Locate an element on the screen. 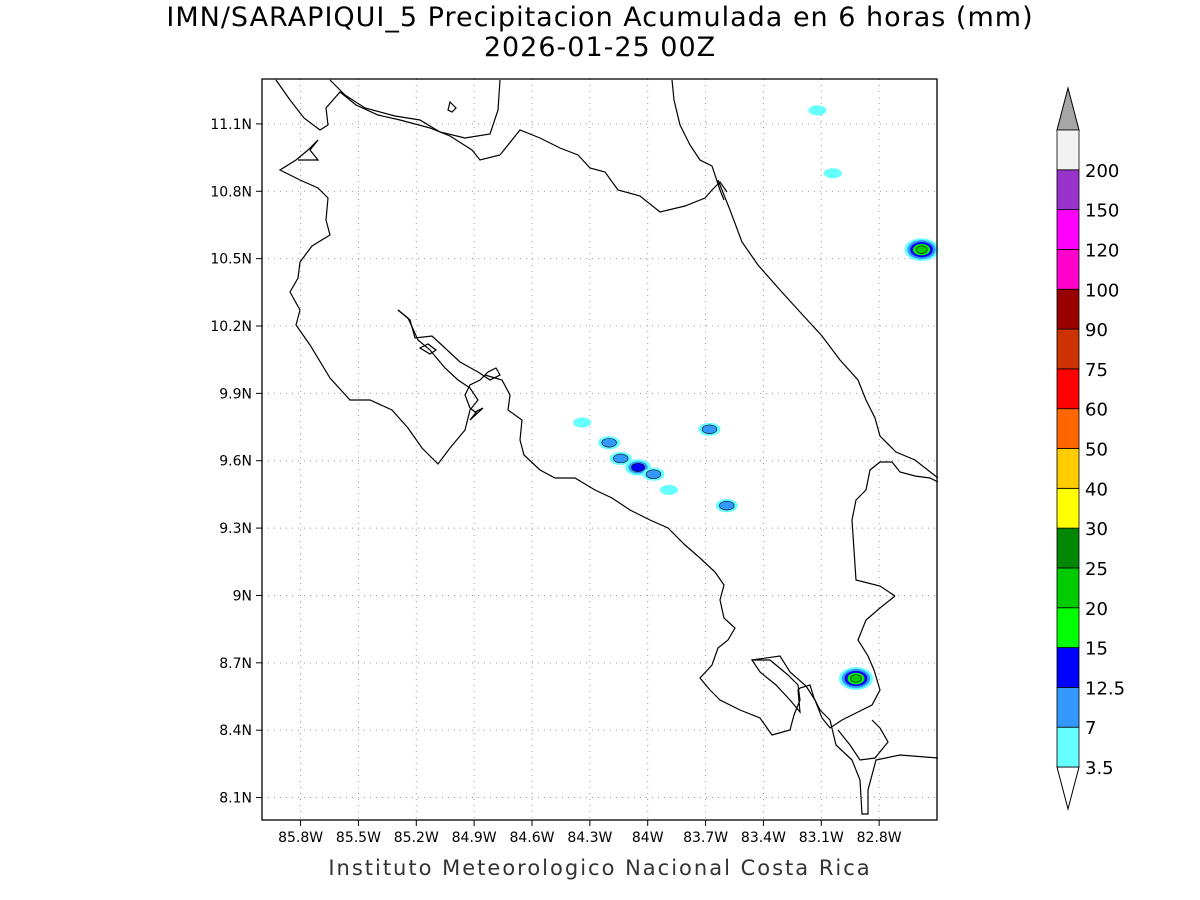 This screenshot has height=900, width=1200. golfo-dulce is located at coordinates (823, 662).